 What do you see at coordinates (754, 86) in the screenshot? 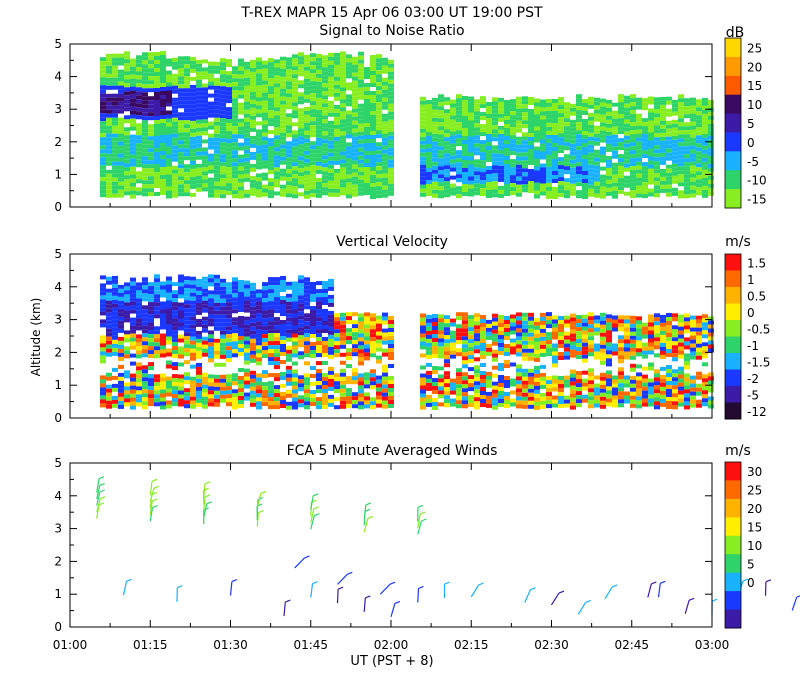
I see `snr-colorbar-label: 15` at bounding box center [754, 86].